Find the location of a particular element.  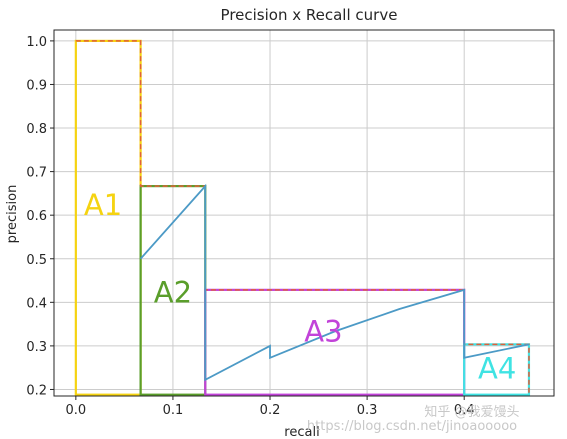

x-tick-label: 0.3 is located at coordinates (367, 410).